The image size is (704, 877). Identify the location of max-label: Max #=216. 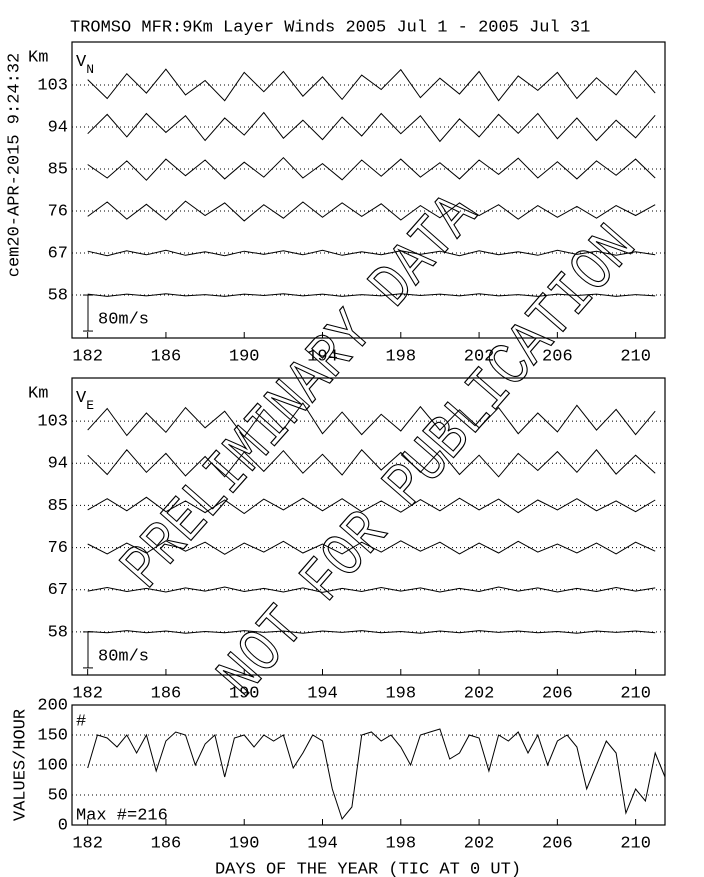
(122, 815).